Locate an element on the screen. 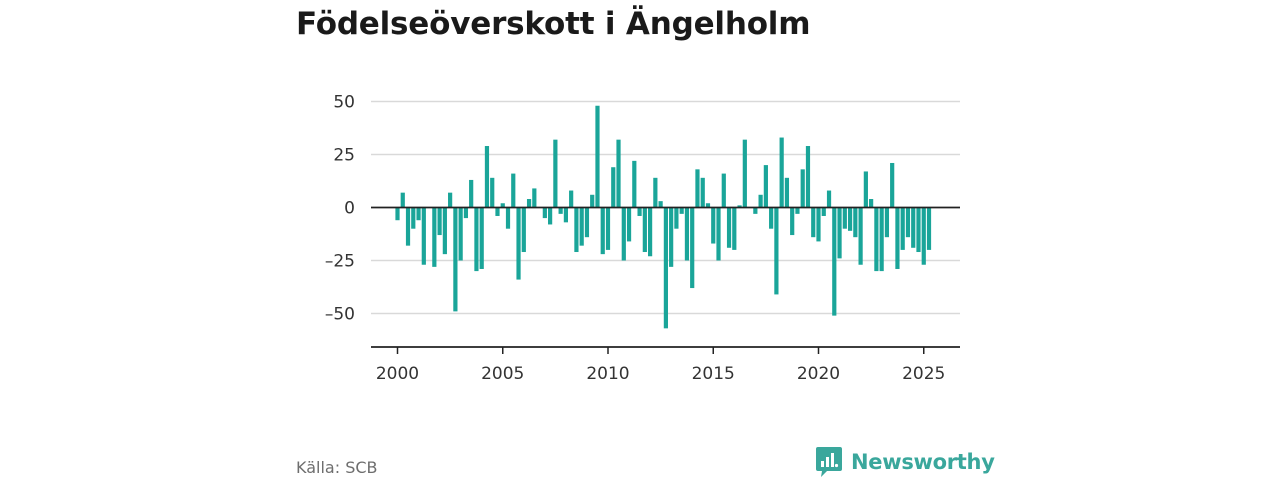 Image resolution: width=1280 pixels, height=480 pixels. bar-2010Q4 is located at coordinates (623, 234).